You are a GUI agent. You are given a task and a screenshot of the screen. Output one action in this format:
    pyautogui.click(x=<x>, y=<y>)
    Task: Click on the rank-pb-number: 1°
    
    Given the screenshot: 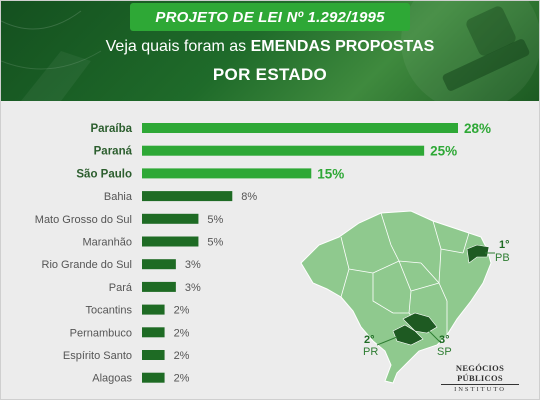 What is the action you would take?
    pyautogui.click(x=504, y=245)
    